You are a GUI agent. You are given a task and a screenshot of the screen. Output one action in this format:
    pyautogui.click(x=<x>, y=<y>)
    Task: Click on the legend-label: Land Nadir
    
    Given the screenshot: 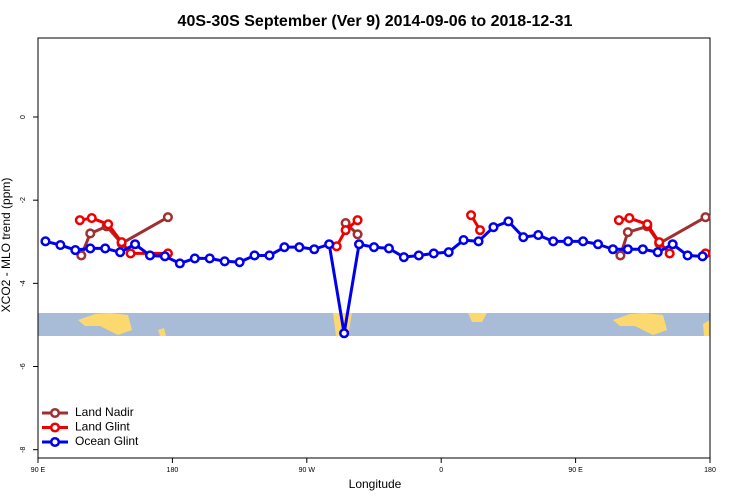 What is the action you would take?
    pyautogui.click(x=104, y=412)
    